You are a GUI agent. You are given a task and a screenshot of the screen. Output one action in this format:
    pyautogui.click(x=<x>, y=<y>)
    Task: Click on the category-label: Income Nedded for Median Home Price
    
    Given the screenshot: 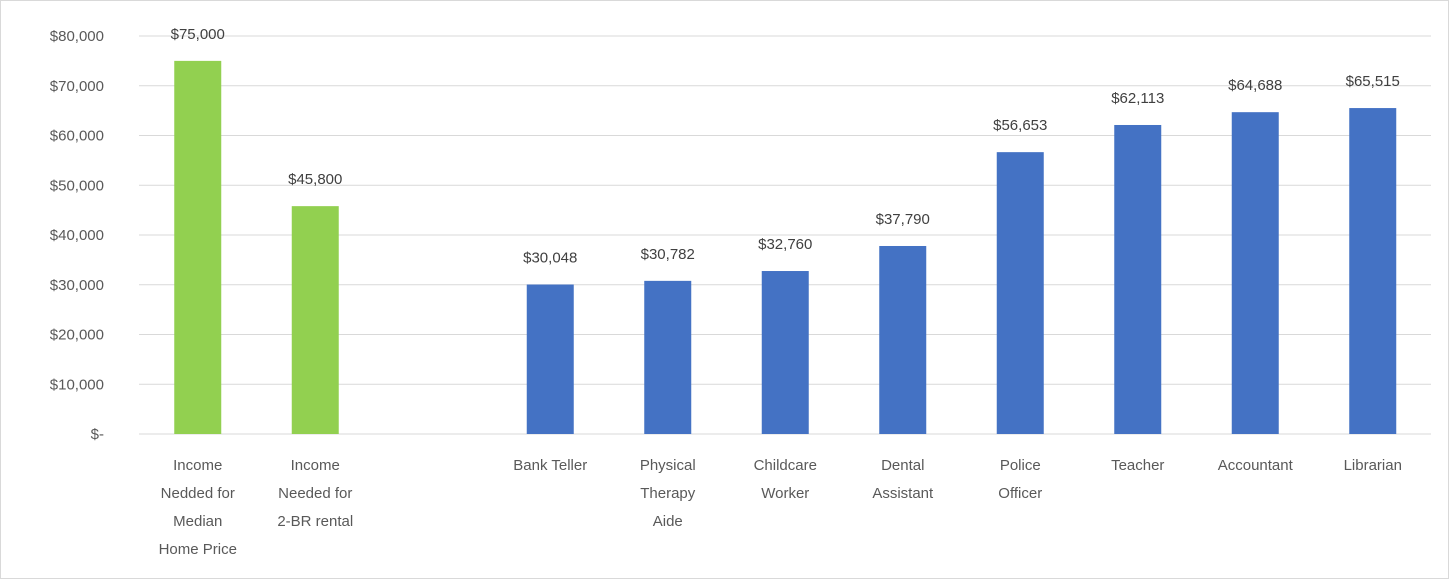 What is the action you would take?
    pyautogui.click(x=198, y=507)
    